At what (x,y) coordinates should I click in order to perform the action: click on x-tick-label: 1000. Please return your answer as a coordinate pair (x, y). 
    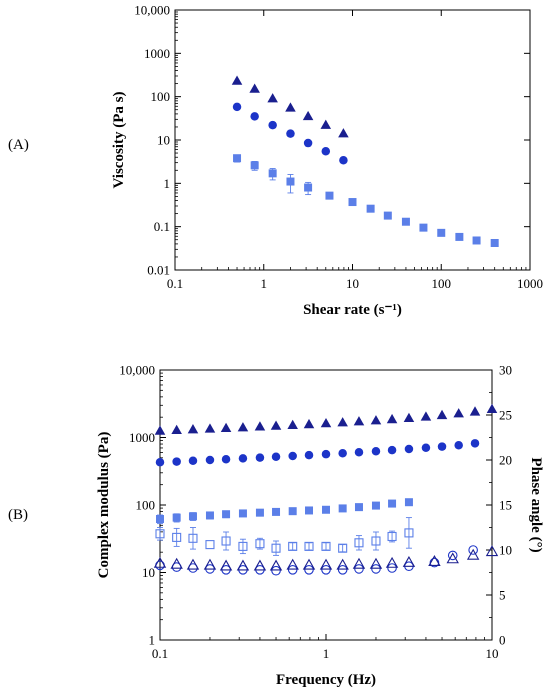
    Looking at the image, I should click on (530, 283).